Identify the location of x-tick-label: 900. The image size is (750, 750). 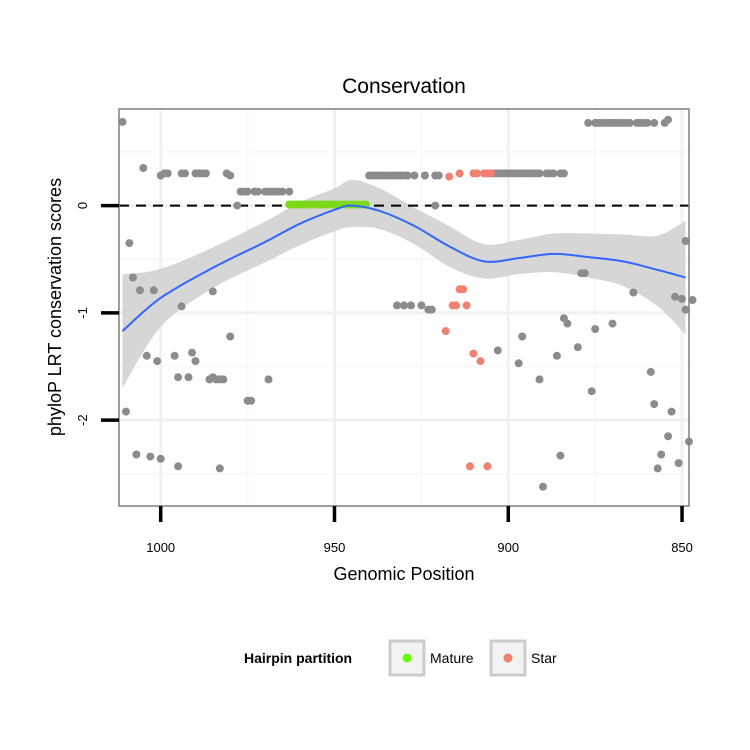
(508, 547).